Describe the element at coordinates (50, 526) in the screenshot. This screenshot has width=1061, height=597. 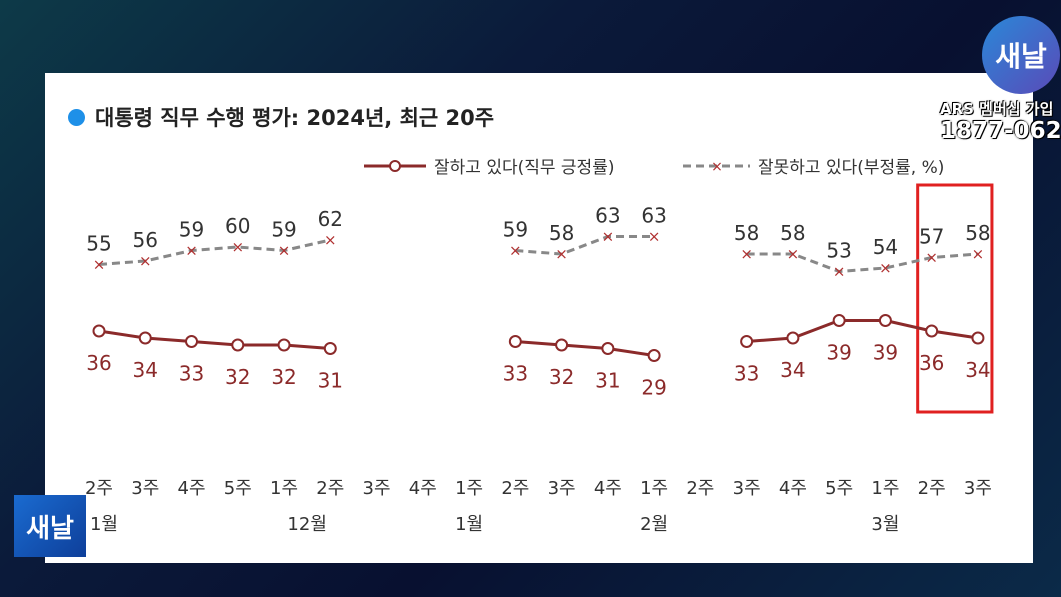
I see `channel-logo-bottom: 새날` at that location.